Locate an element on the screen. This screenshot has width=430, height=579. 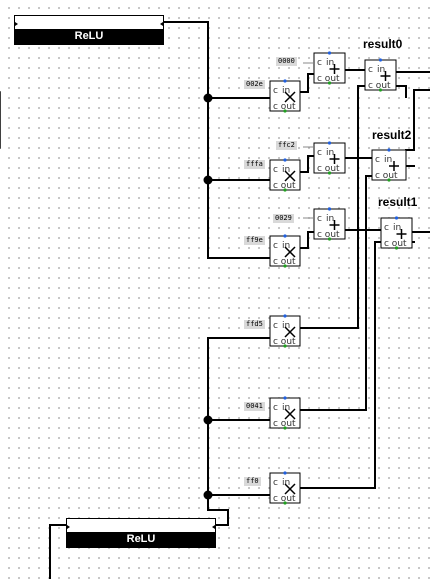
constant-value: 0029 is located at coordinates (283, 218).